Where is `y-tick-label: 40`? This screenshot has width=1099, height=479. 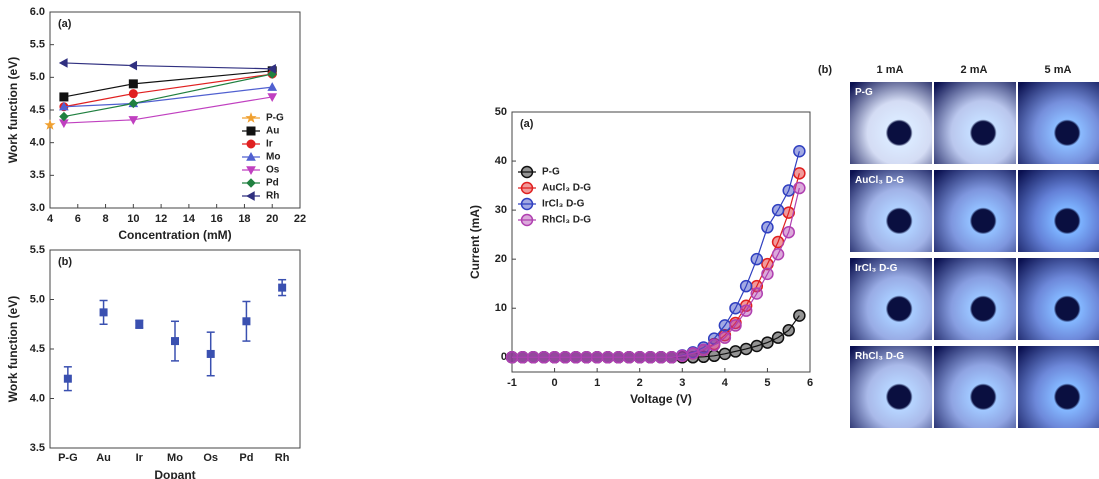 y-tick-label: 40 is located at coordinates (501, 161).